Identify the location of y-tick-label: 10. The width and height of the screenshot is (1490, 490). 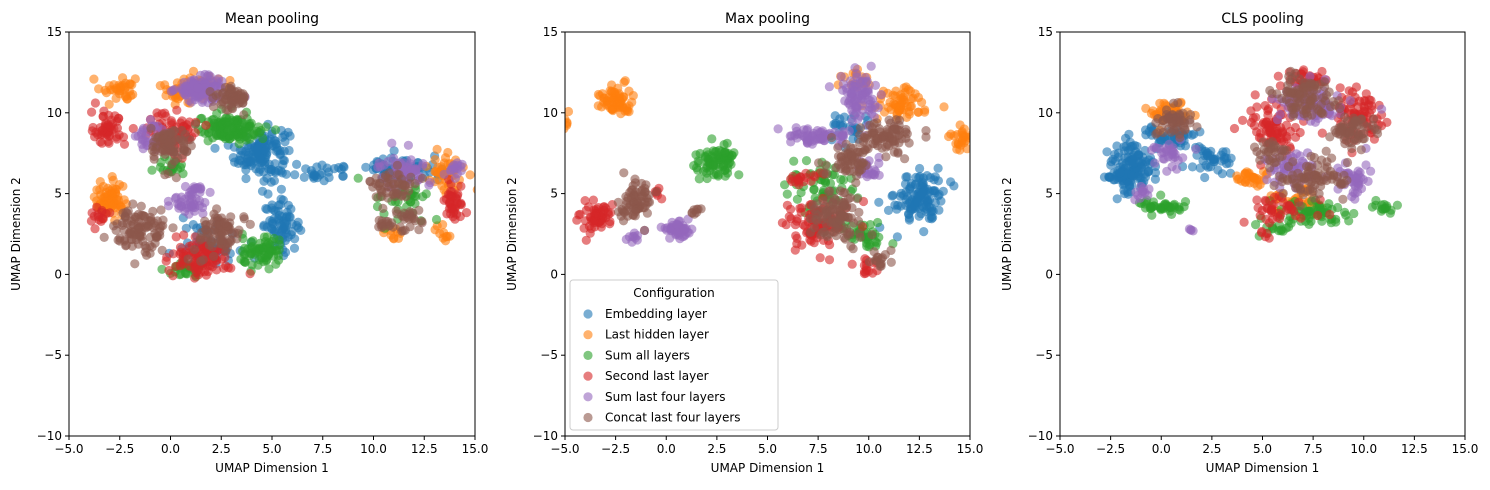
(1045, 113).